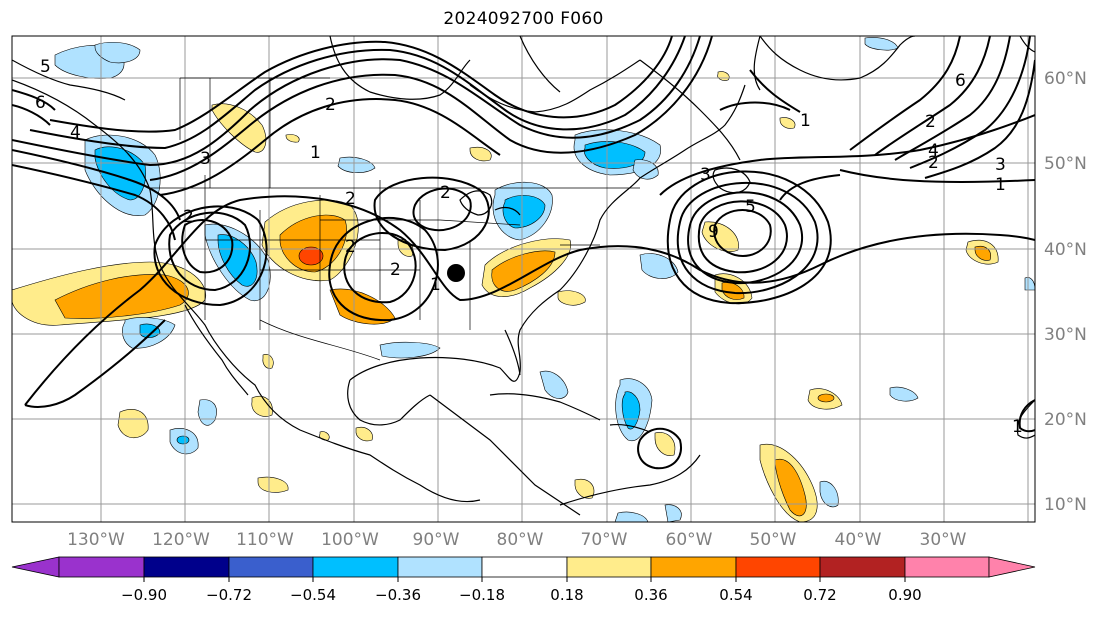 This screenshot has width=1105, height=619. I want to click on lon-label: 100°W, so click(350, 540).